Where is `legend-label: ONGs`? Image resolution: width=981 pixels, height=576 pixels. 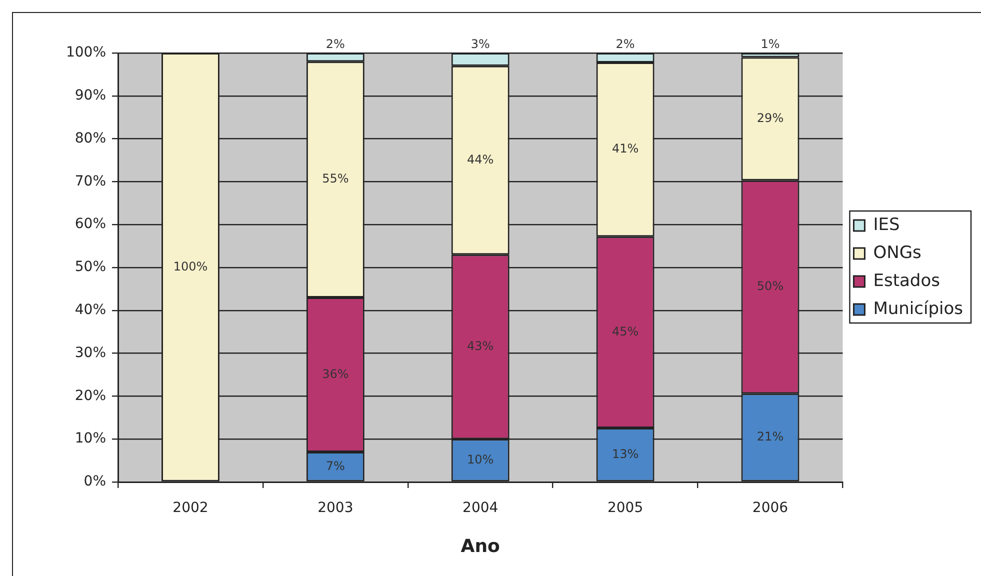 legend-label: ONGs is located at coordinates (897, 252).